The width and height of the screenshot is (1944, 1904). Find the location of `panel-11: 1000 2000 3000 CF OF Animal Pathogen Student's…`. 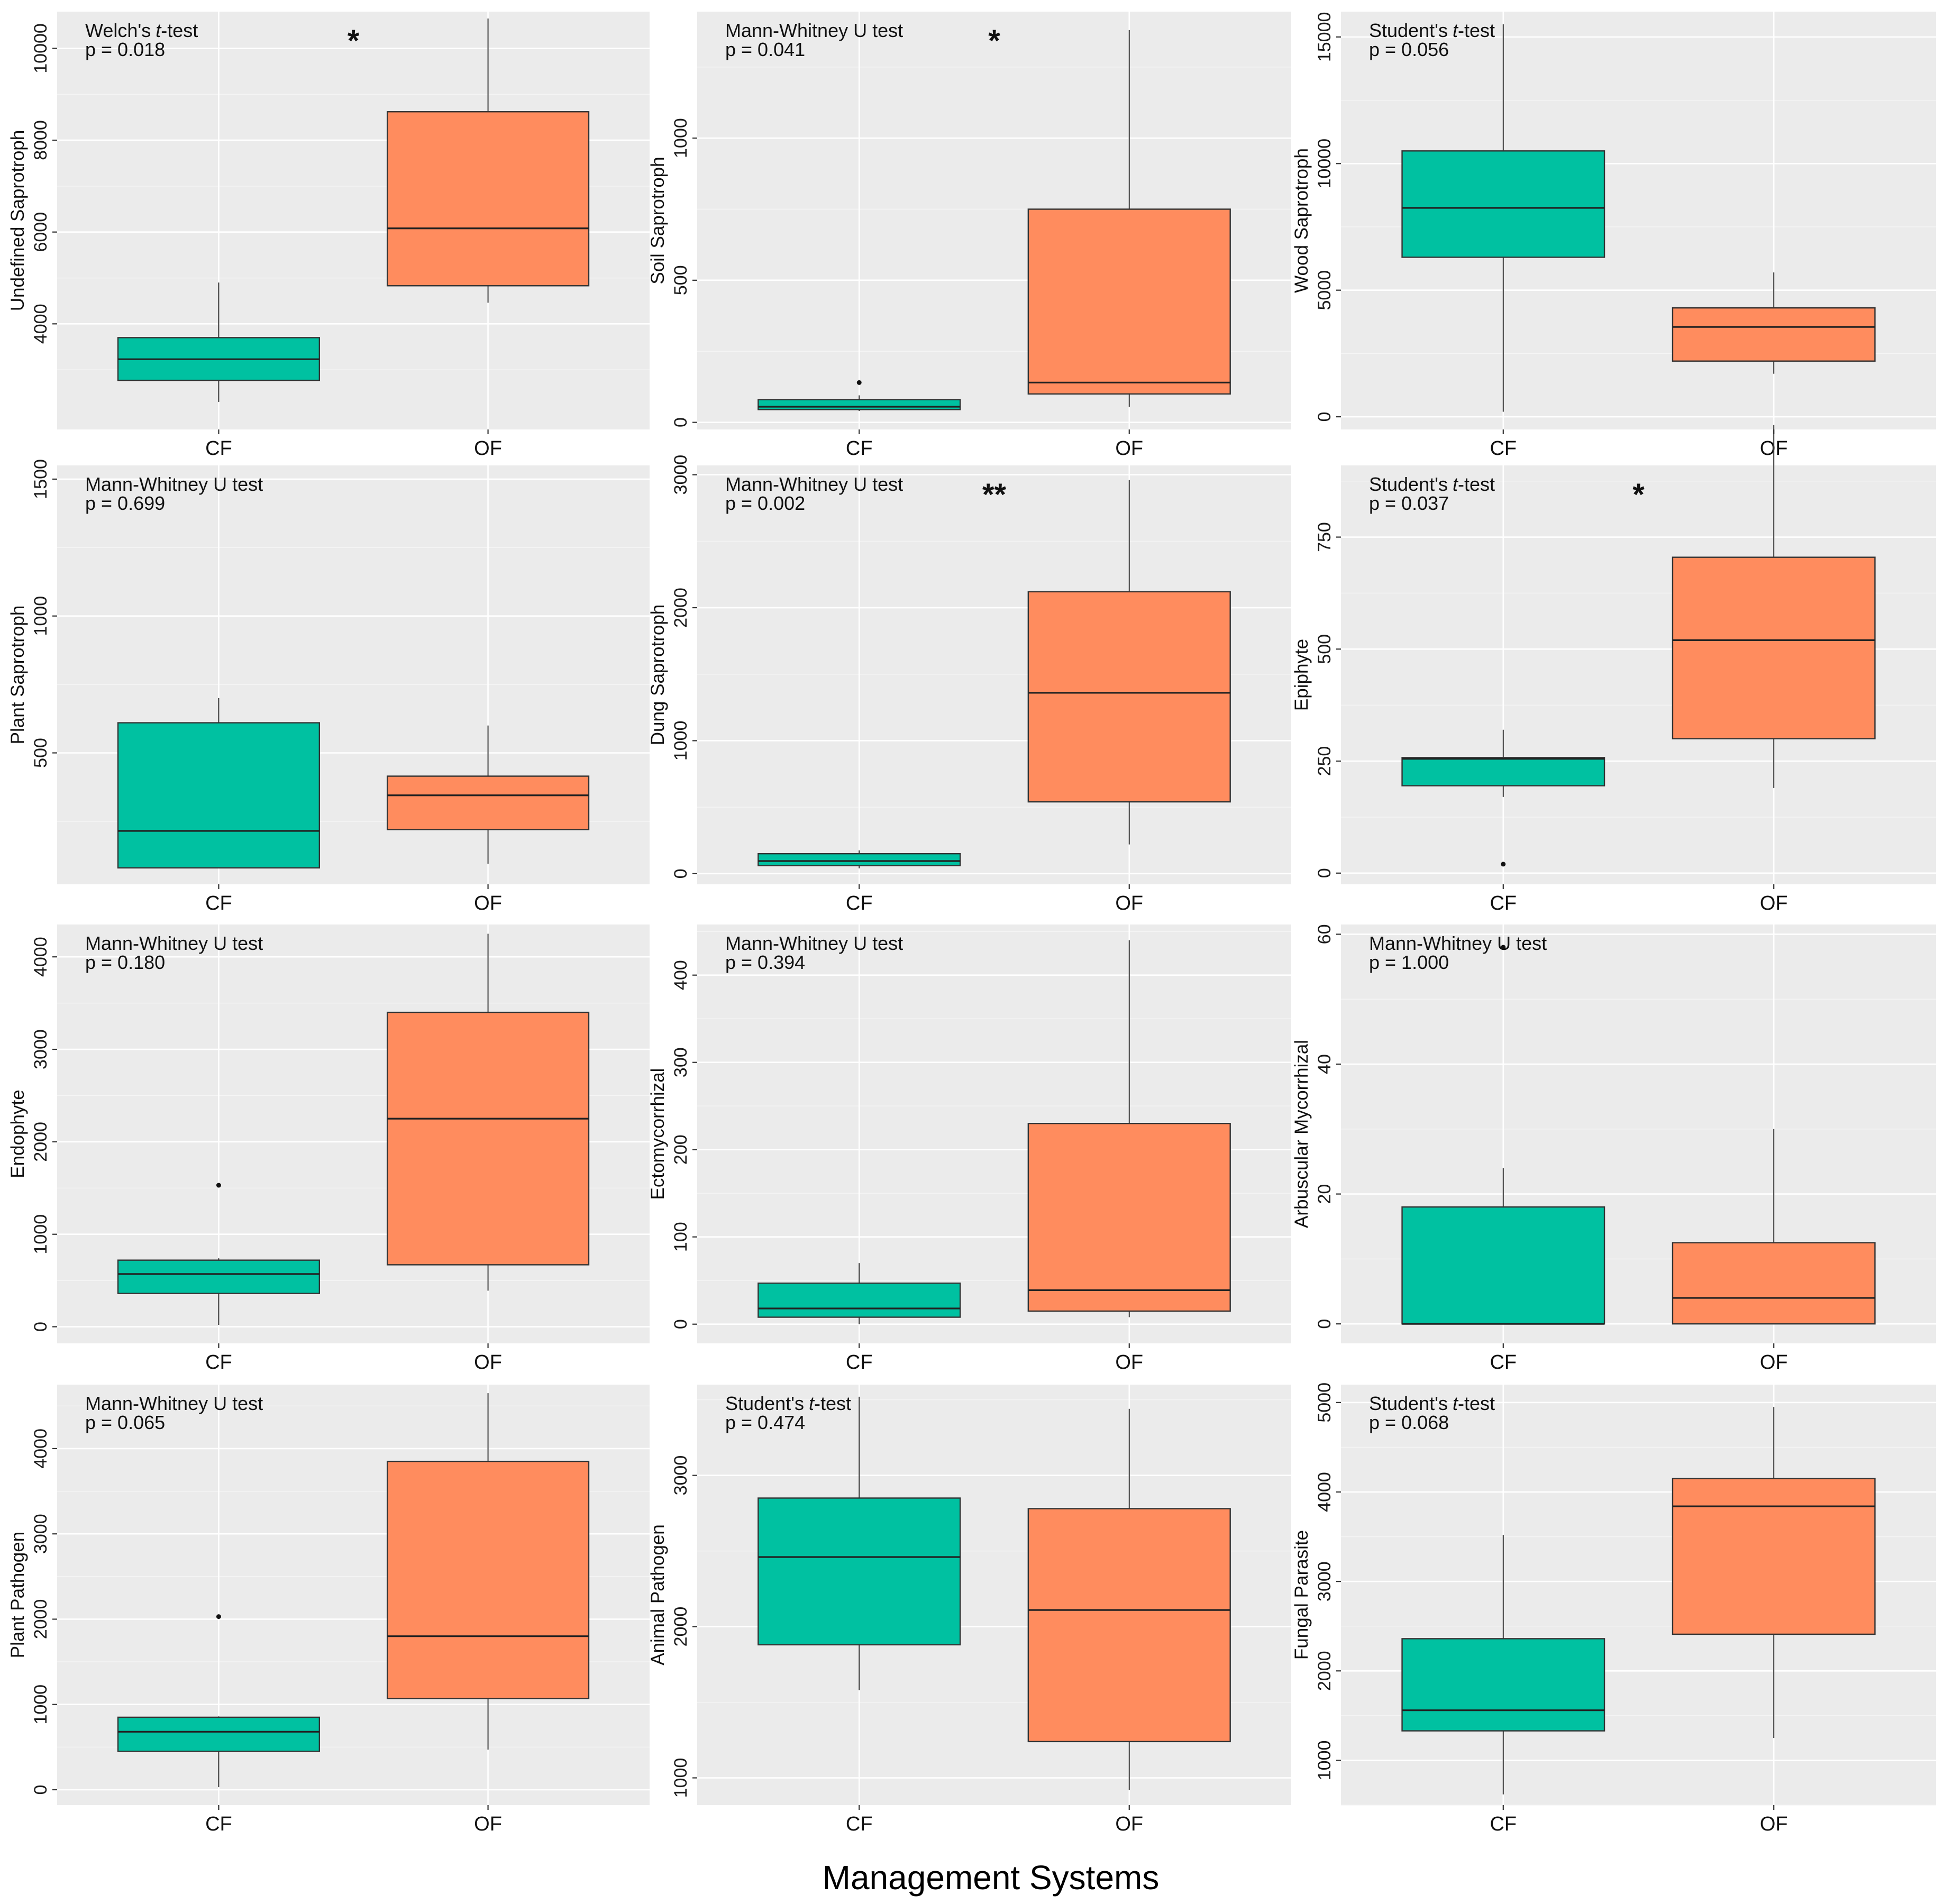

panel-11: 1000 2000 3000 CF OF Animal Pathogen Student's… is located at coordinates (969, 1610).